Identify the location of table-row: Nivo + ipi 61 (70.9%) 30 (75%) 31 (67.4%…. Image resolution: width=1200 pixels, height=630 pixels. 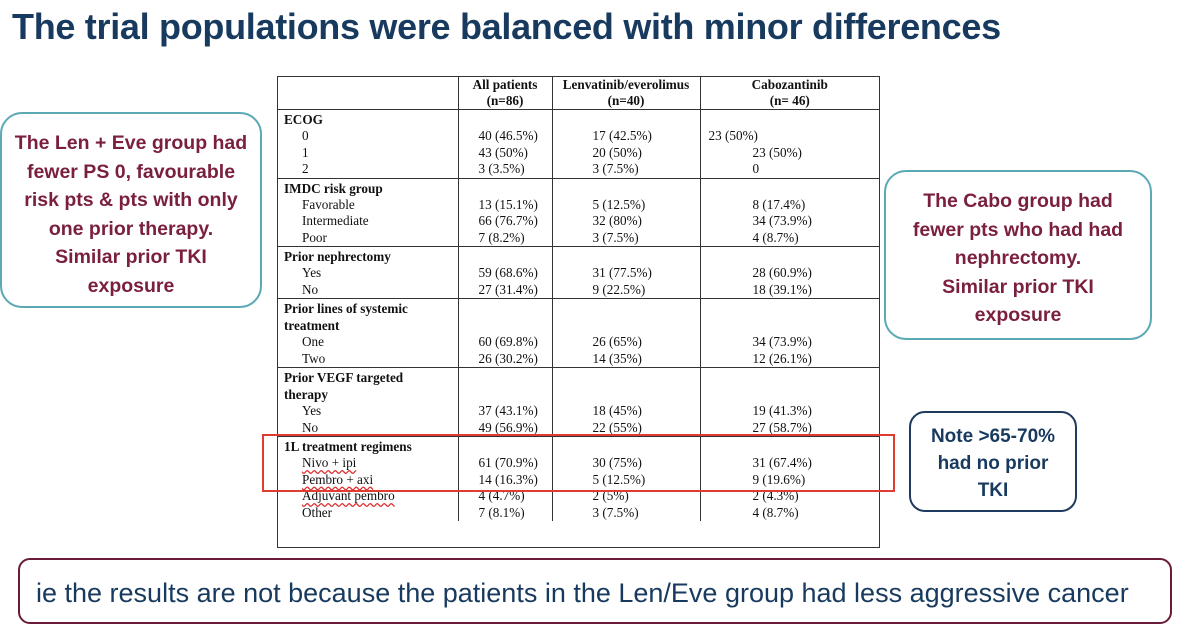
(578, 463).